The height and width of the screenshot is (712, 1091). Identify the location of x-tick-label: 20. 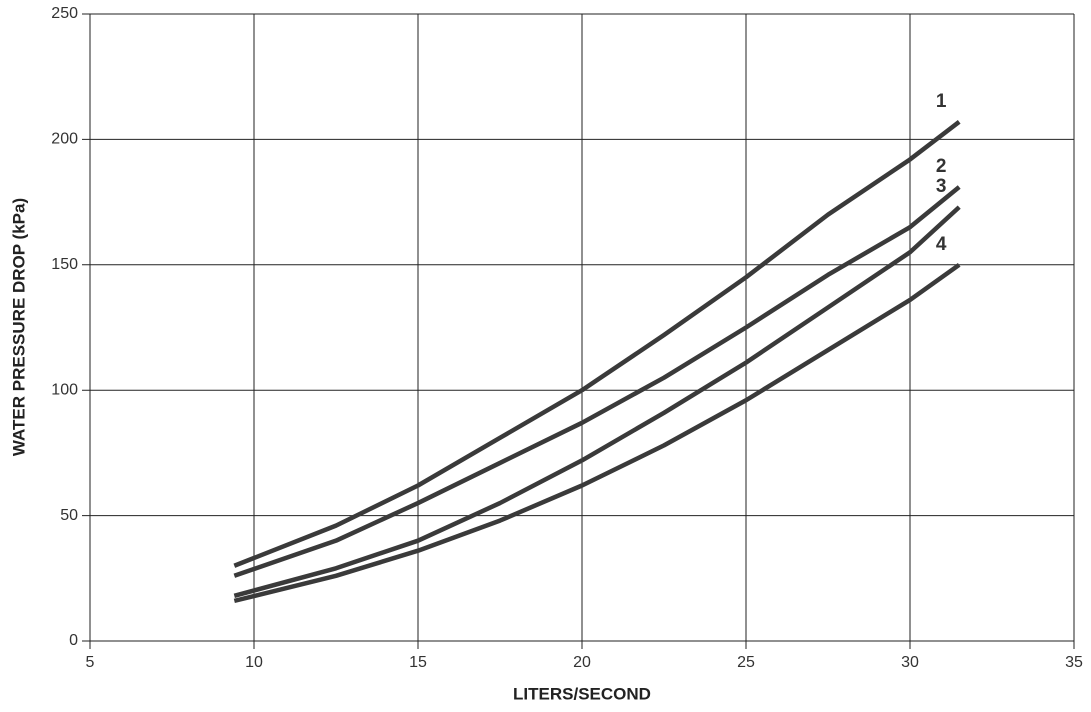
(582, 662).